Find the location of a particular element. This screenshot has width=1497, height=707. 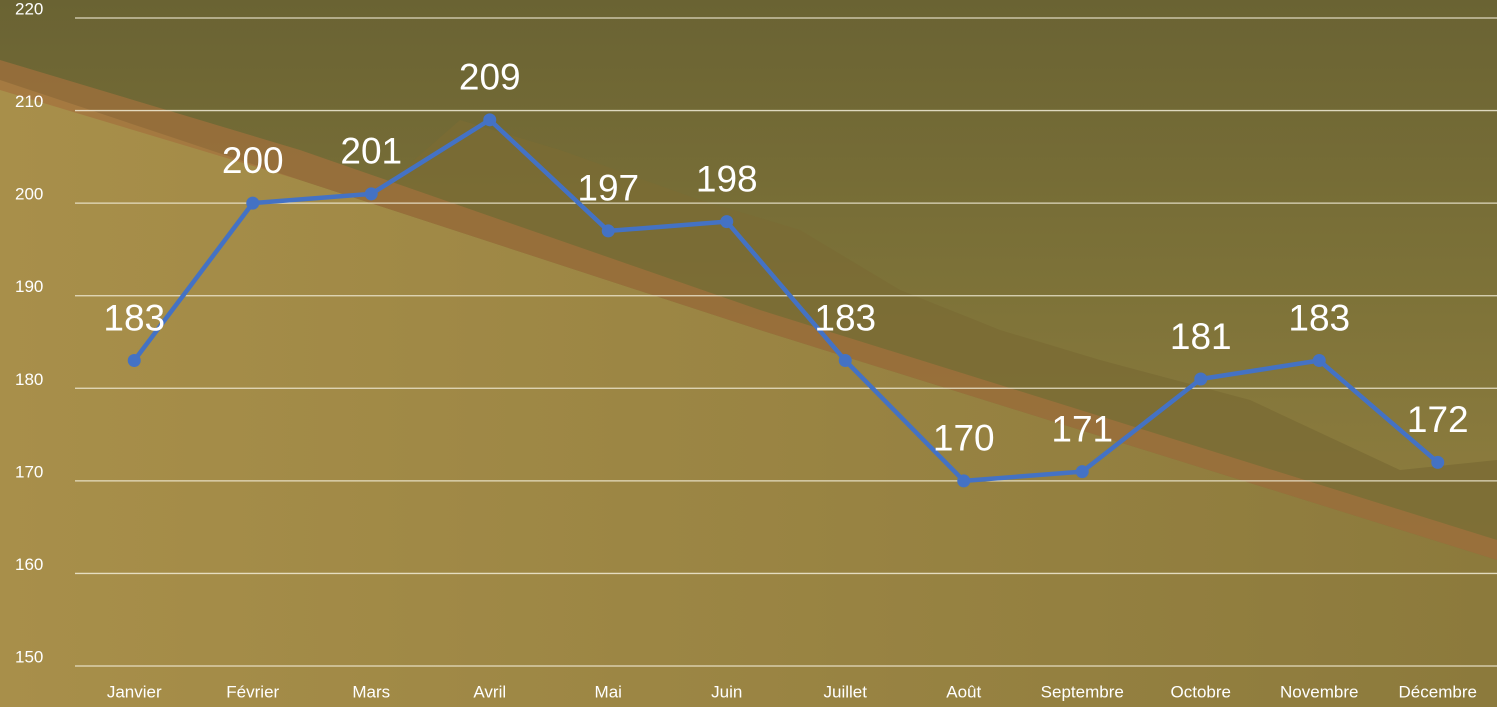

x-tick-label: Juillet is located at coordinates (846, 691).